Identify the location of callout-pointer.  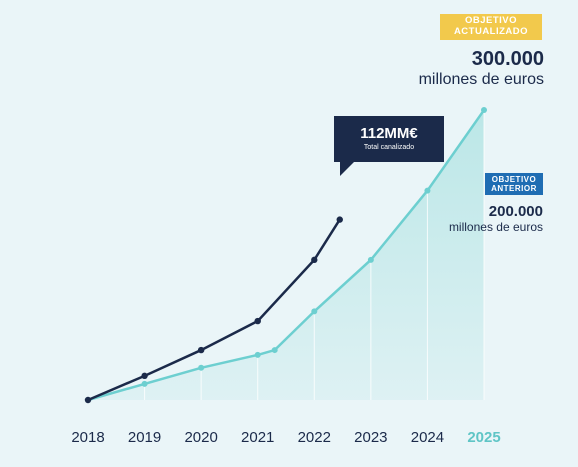
(347, 169).